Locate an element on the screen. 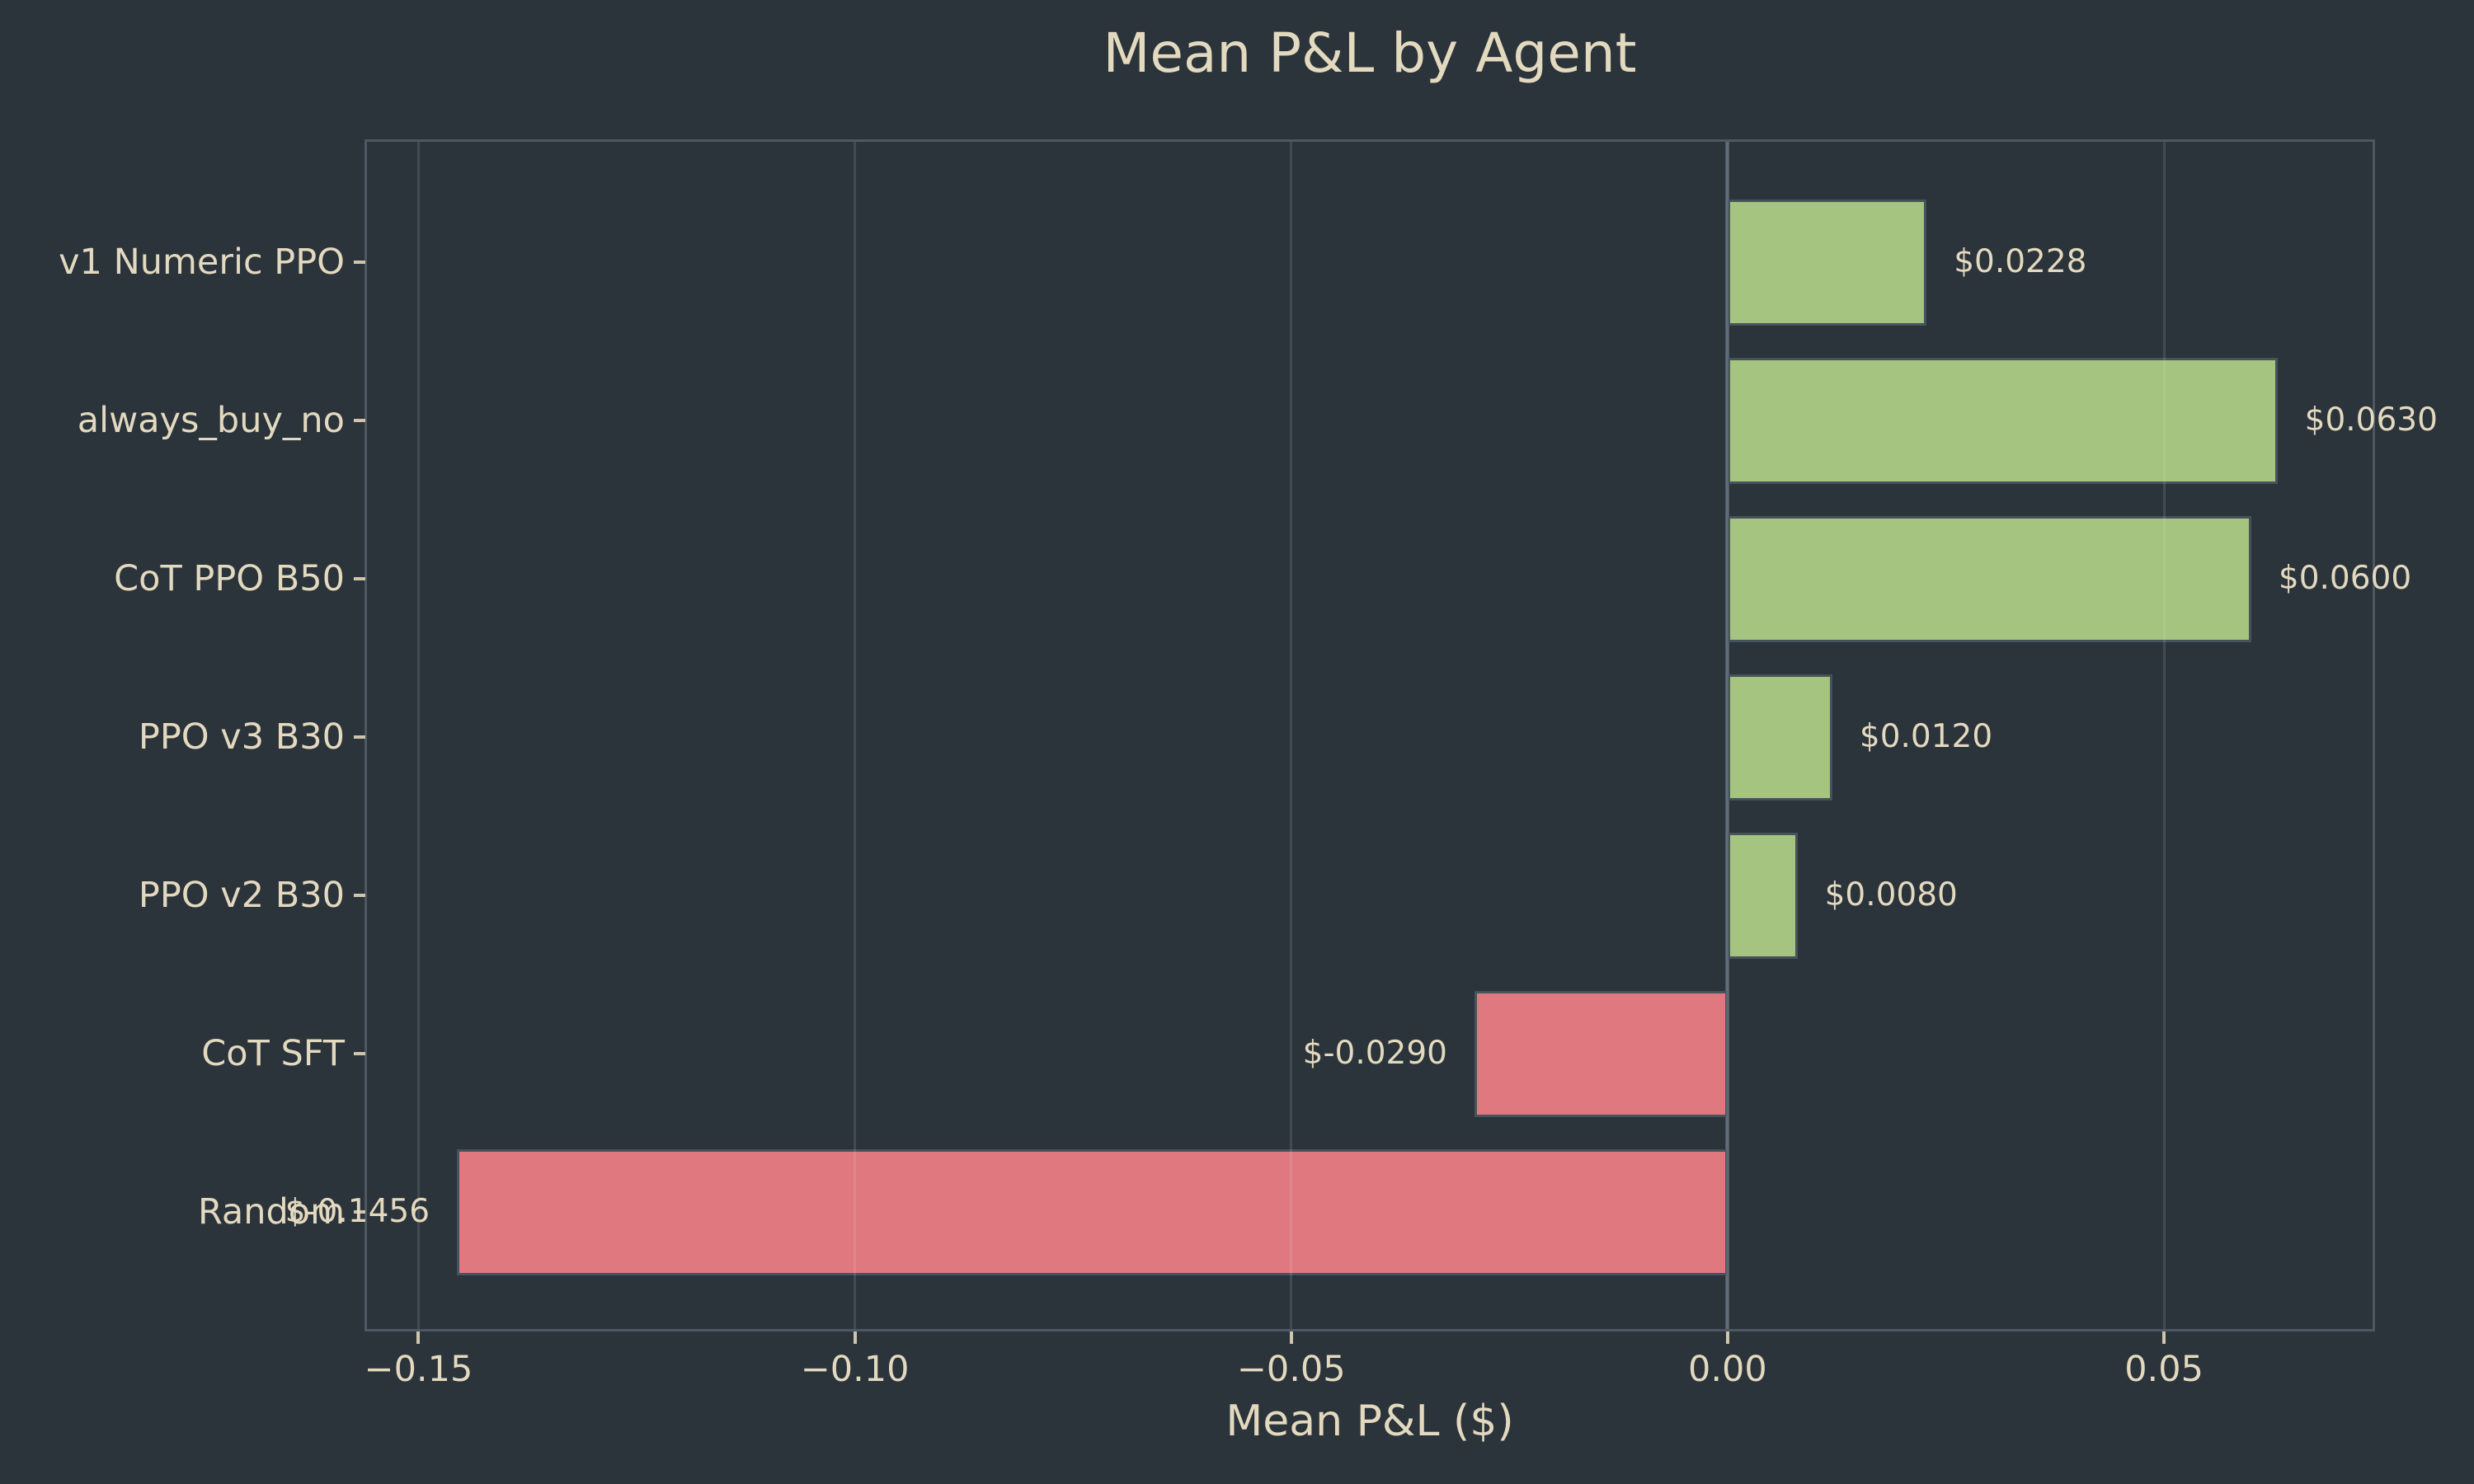 The width and height of the screenshot is (2474, 1484). bar-cot-ppo-b50 is located at coordinates (1989, 578).